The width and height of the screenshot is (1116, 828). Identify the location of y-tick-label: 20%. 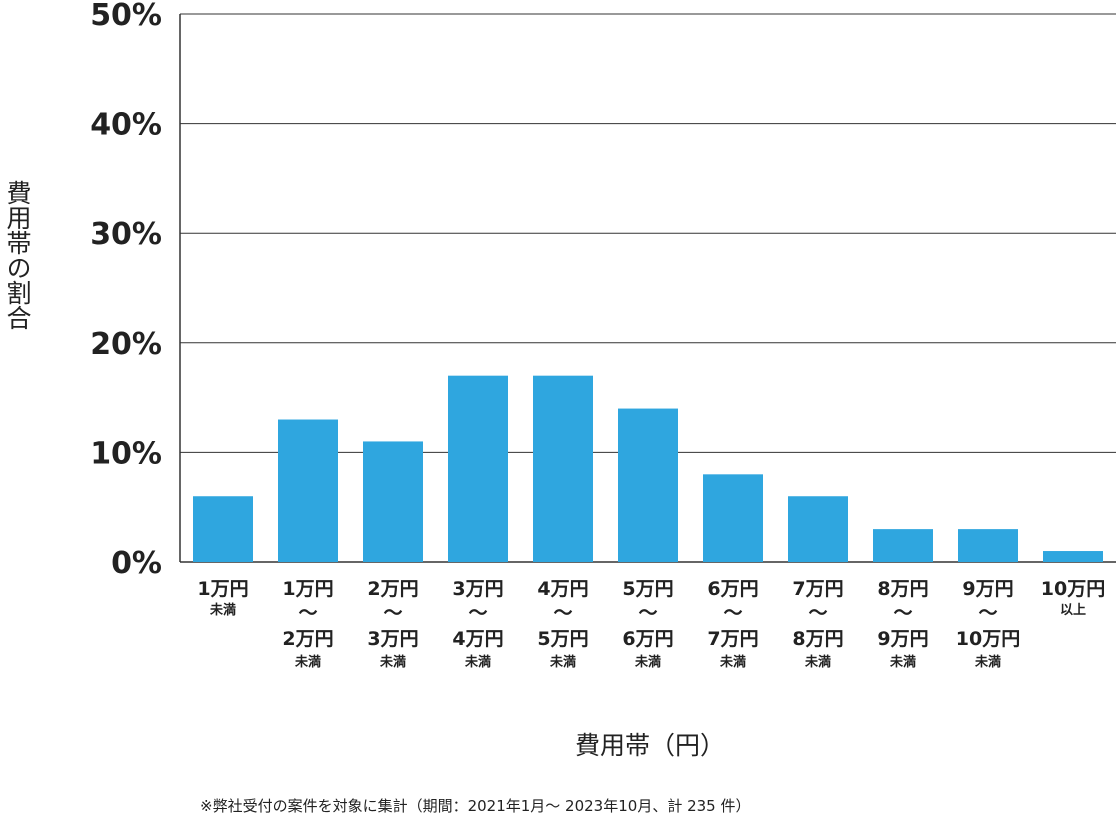
(126, 344).